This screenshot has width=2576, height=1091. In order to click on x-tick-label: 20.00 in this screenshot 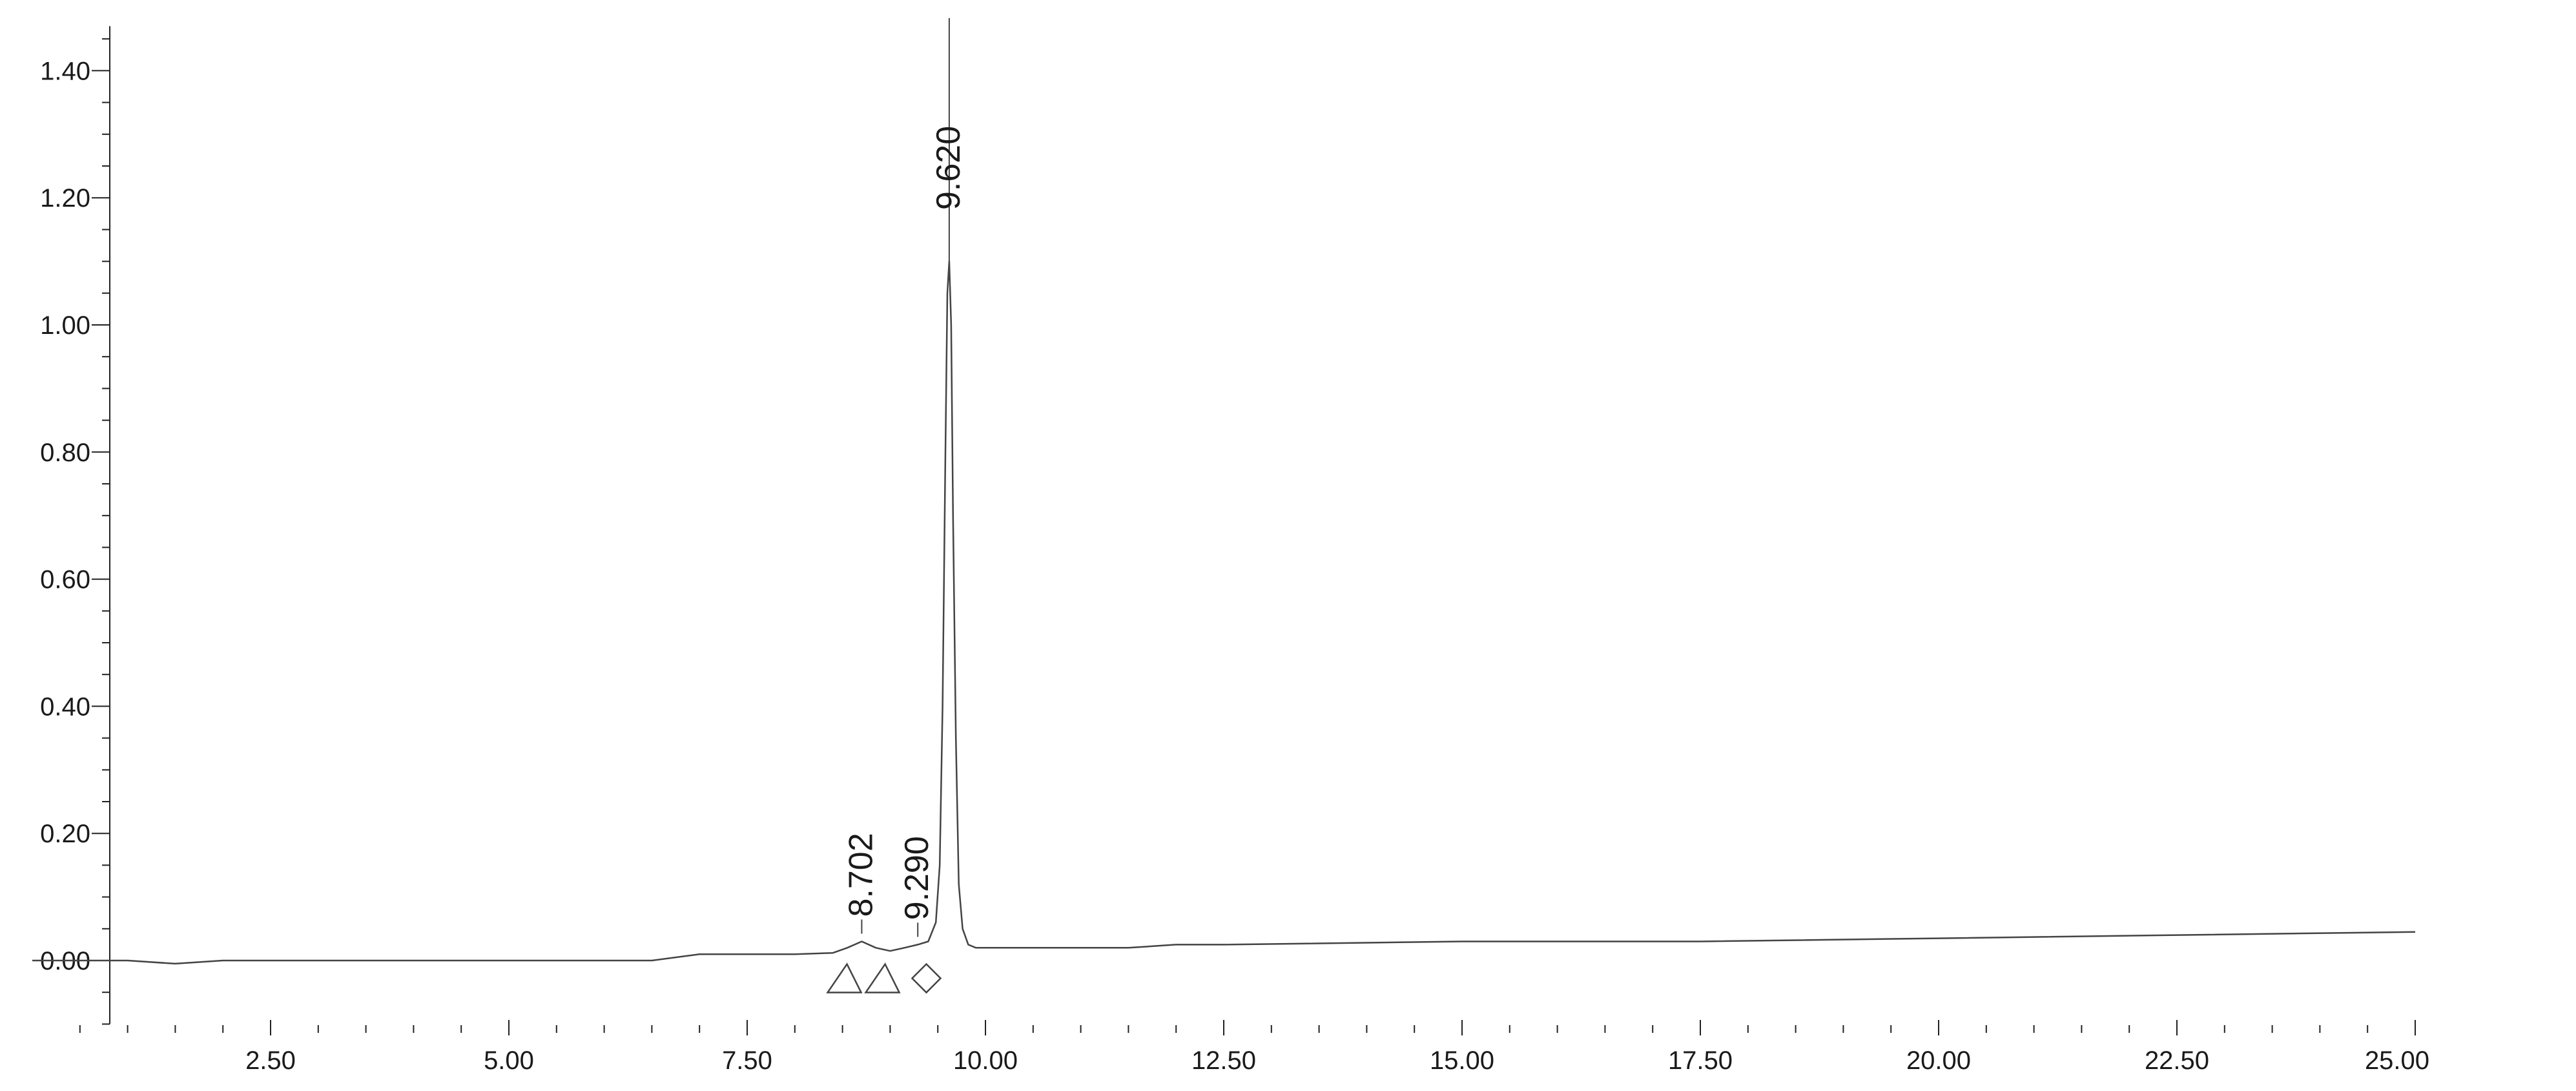, I will do `click(1938, 1060)`.